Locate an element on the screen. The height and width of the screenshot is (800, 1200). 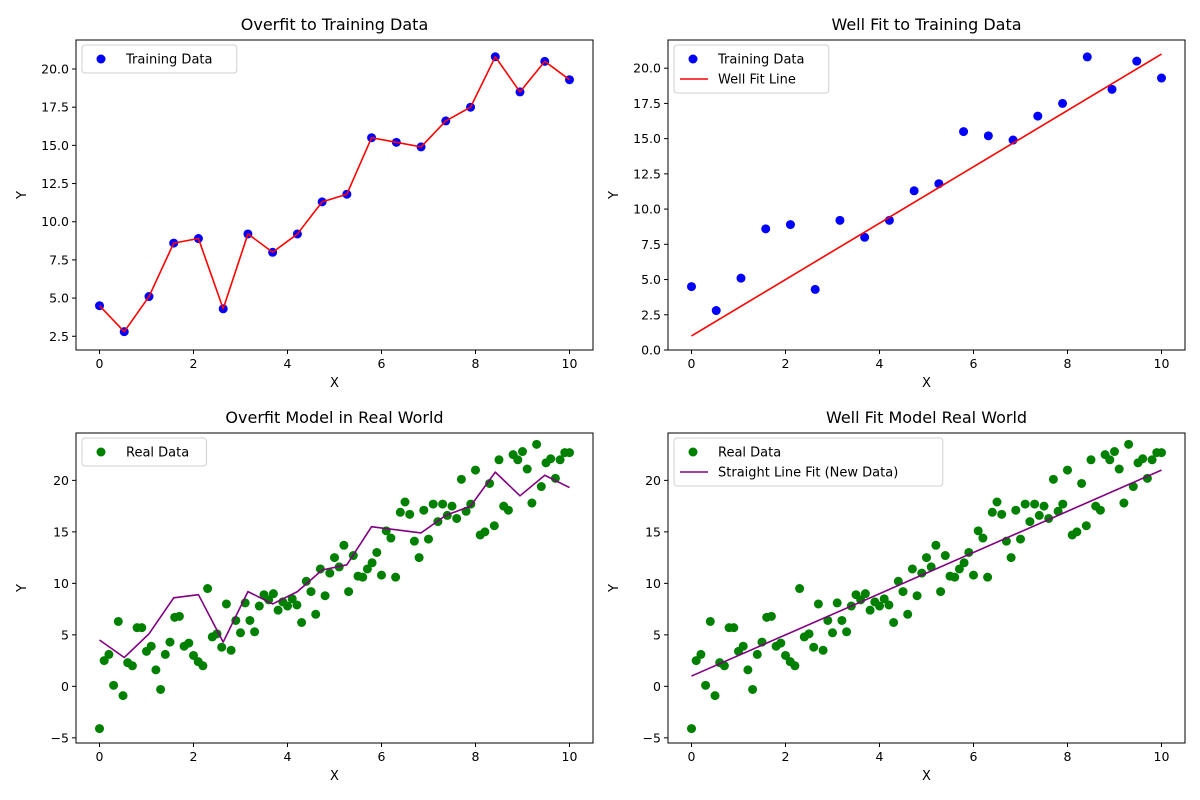
y-tick-label: 10 is located at coordinates (653, 583).